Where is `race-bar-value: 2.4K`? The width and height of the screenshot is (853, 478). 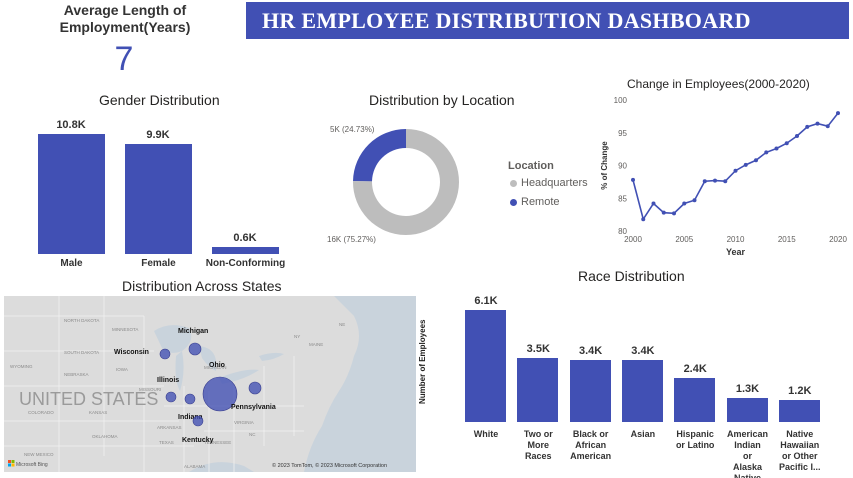
race-bar-value: 2.4K is located at coordinates (695, 368).